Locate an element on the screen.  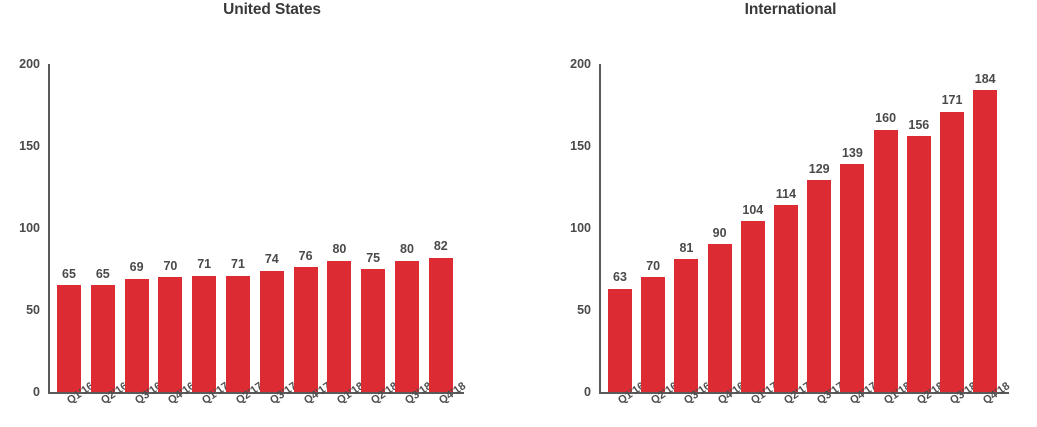
bar-group: 74 Q3'17 is located at coordinates (279, 235).